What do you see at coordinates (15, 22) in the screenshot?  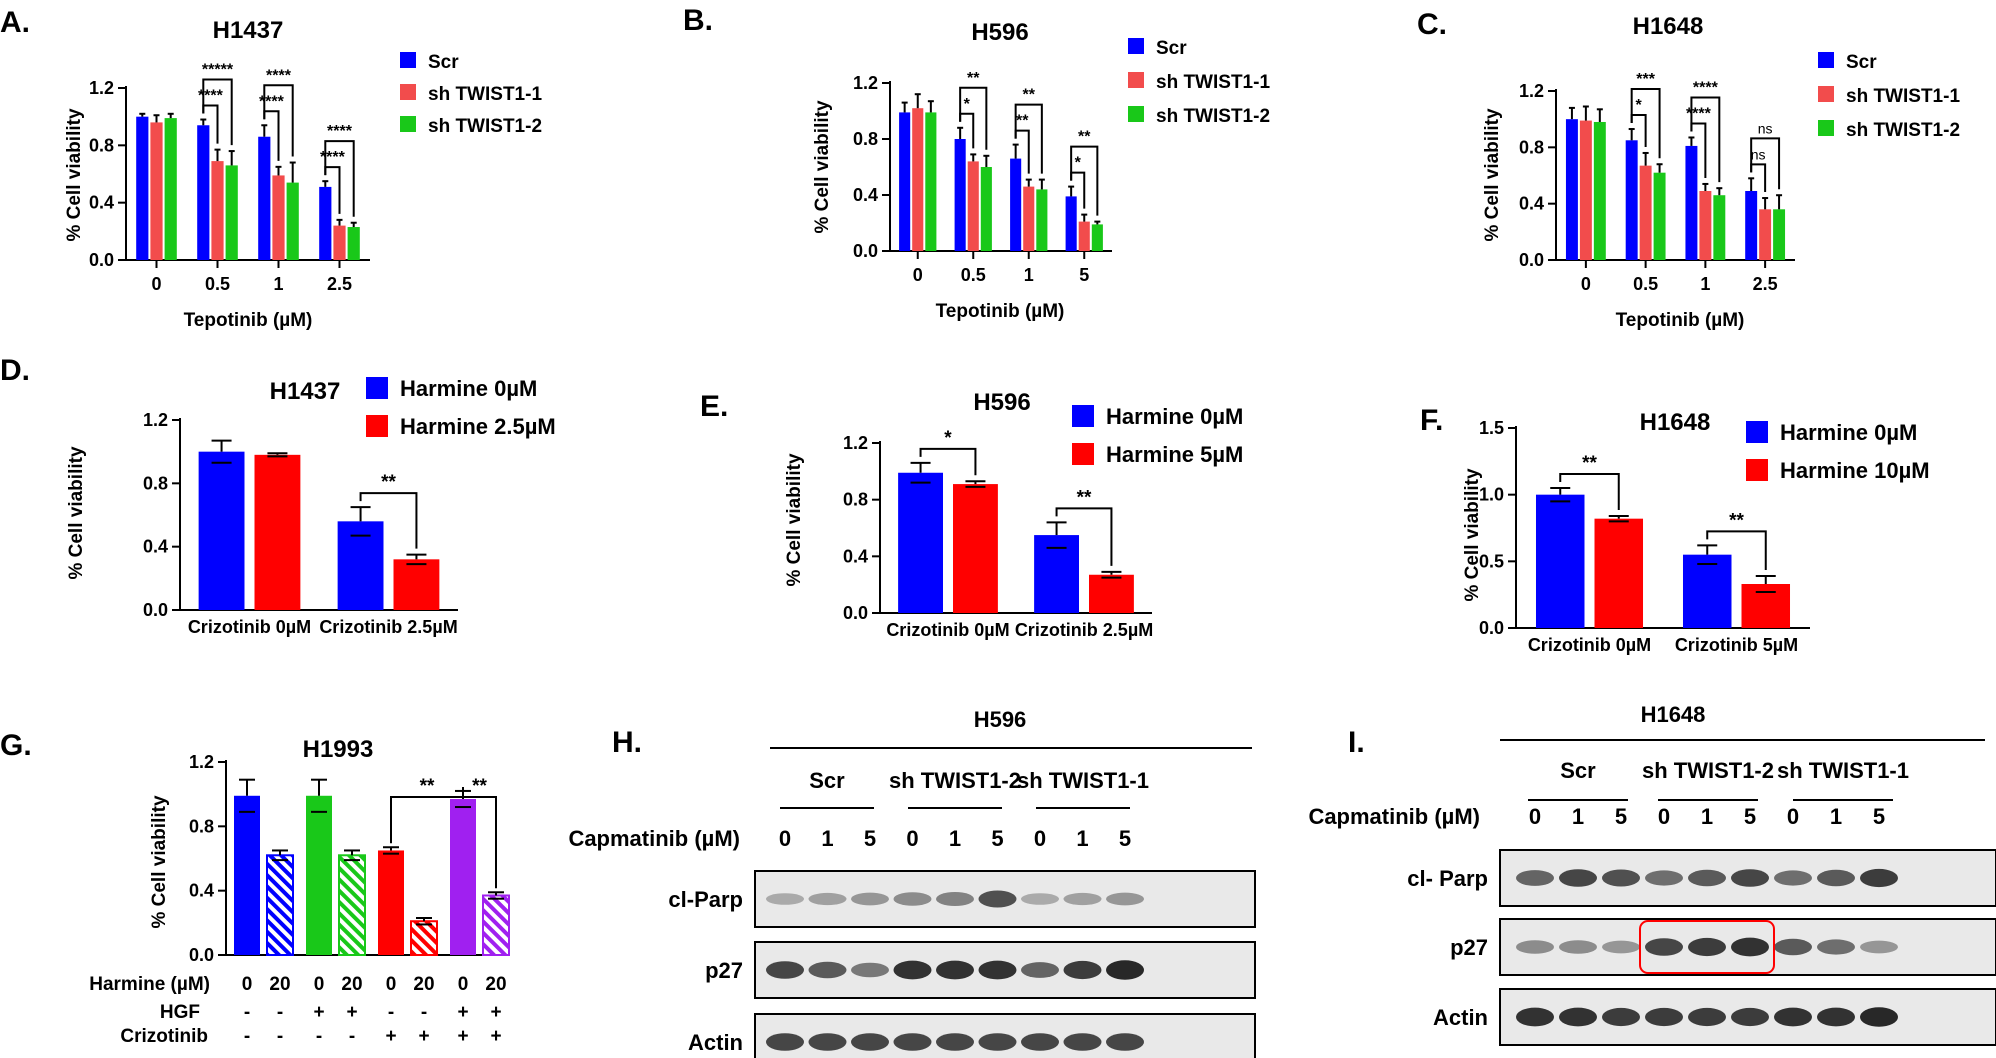 I see `panel-label-a: A.` at bounding box center [15, 22].